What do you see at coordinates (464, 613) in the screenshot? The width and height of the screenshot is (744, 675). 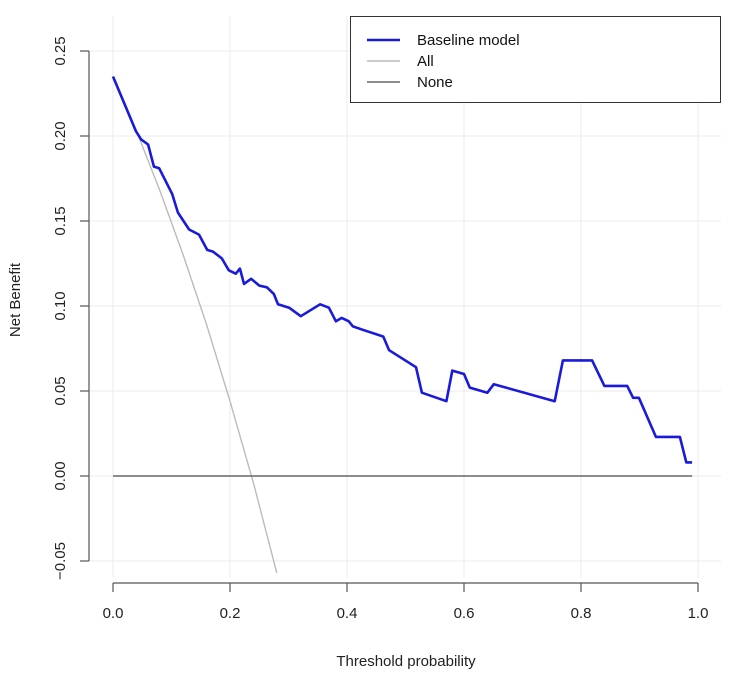 I see `x-tick-label: 0.6` at bounding box center [464, 613].